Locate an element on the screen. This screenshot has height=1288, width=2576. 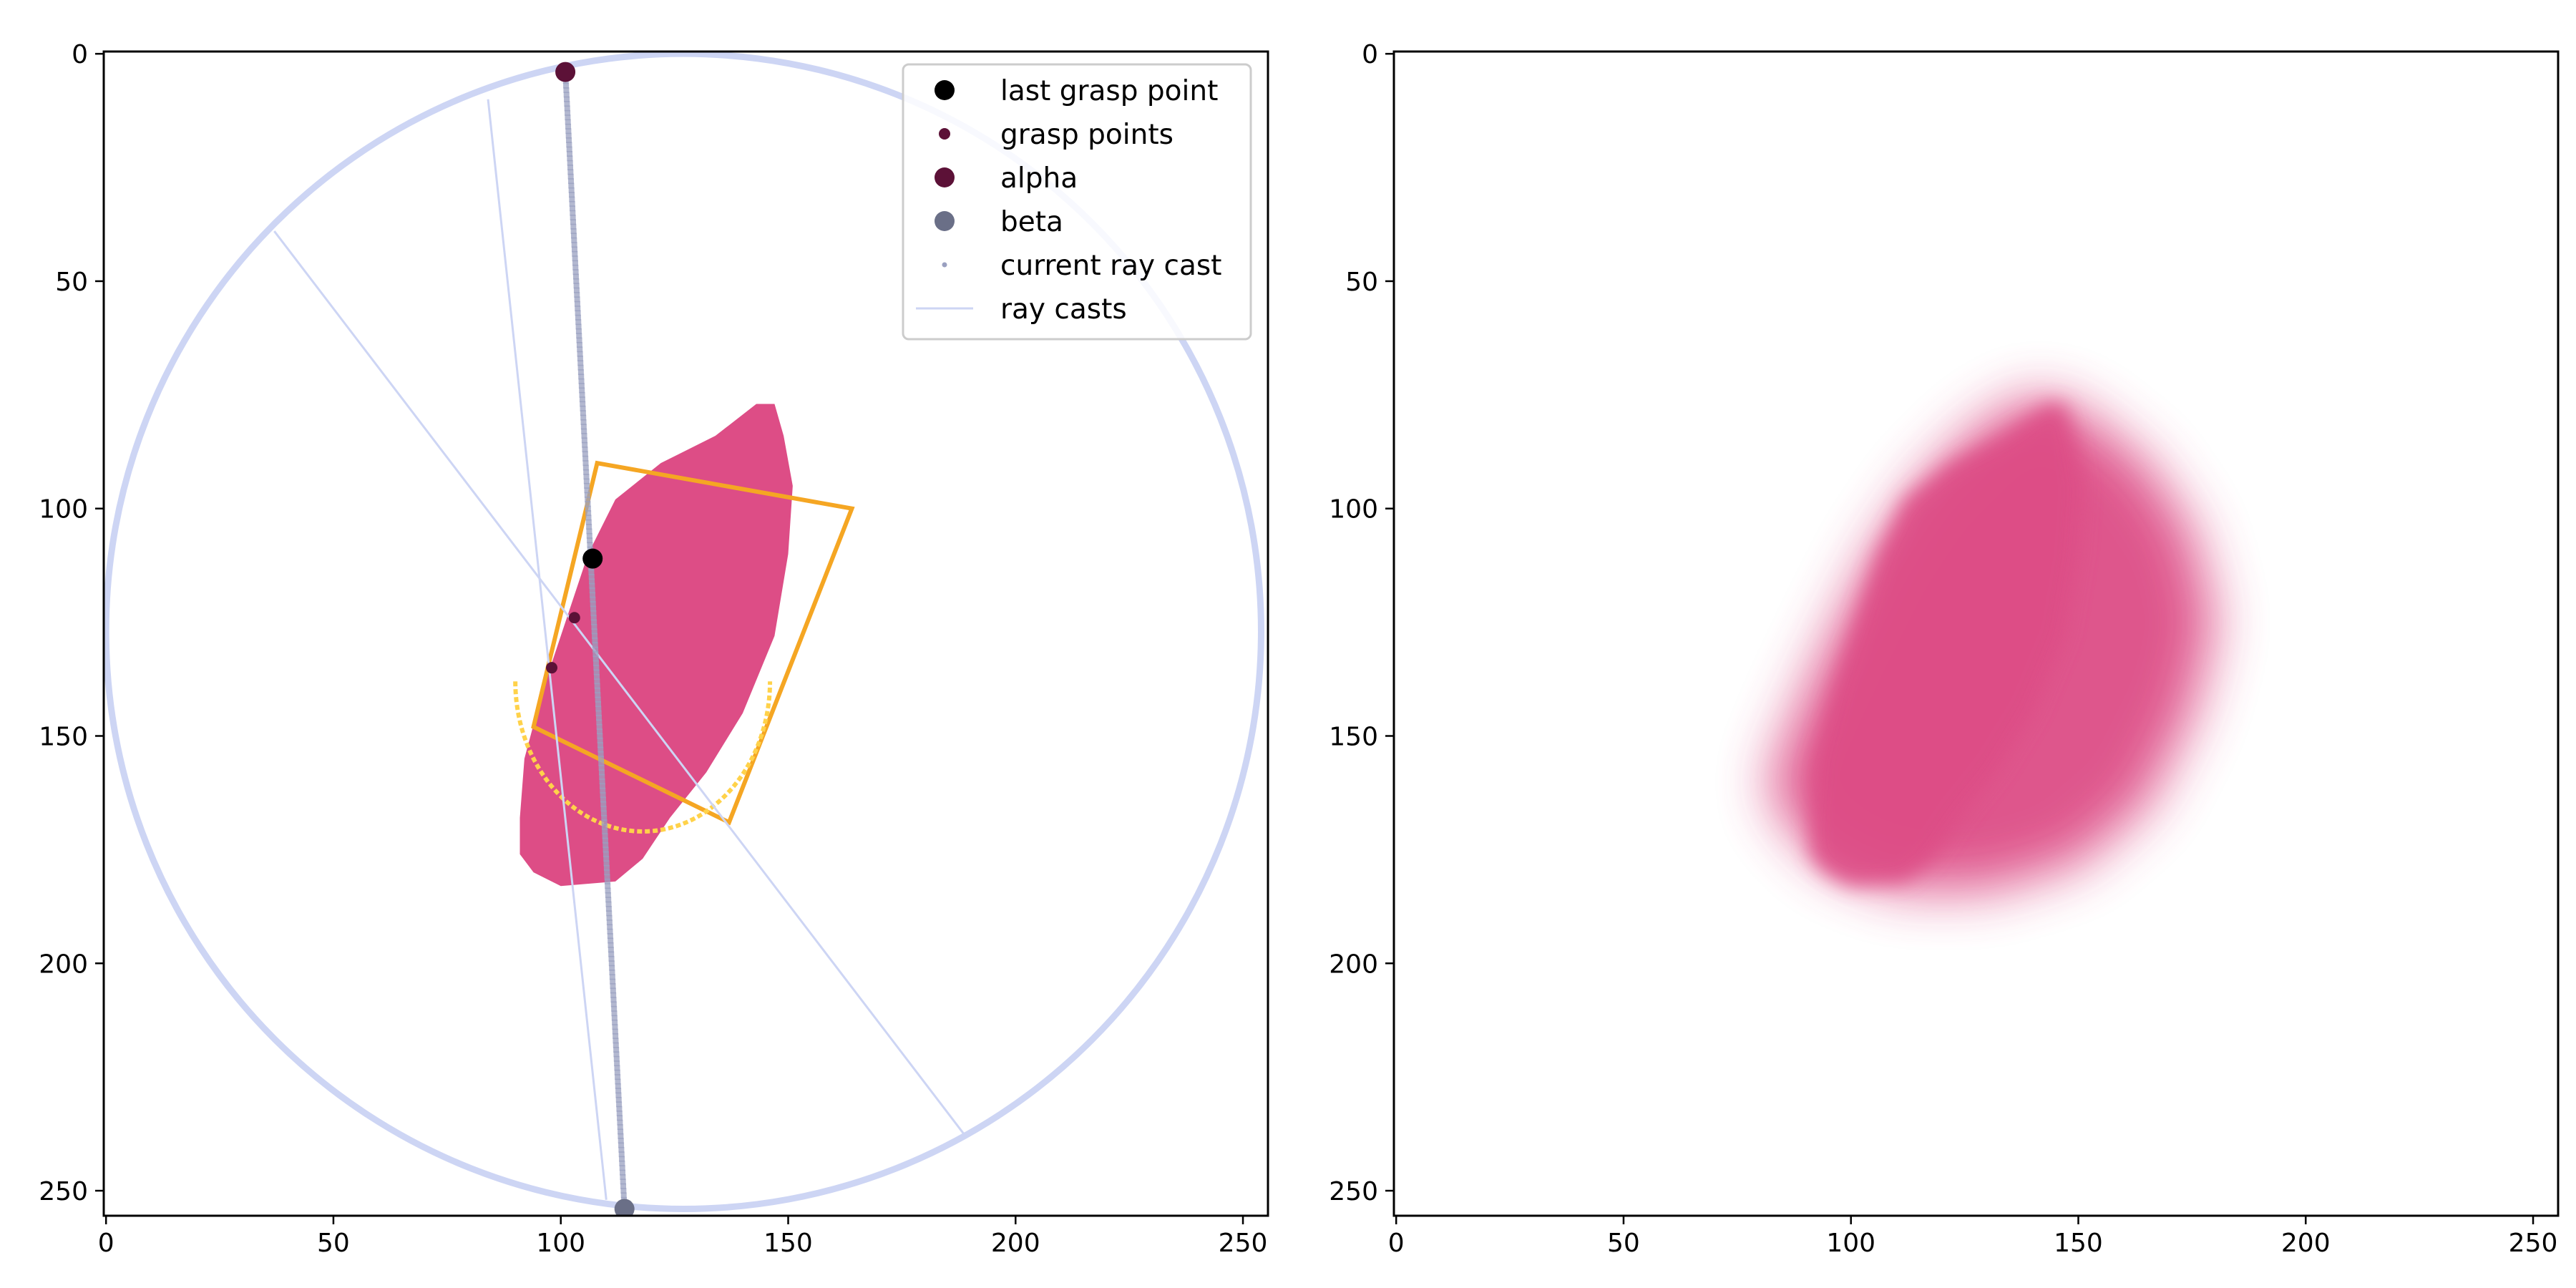
x-tick-label: 50 is located at coordinates (333, 1243).